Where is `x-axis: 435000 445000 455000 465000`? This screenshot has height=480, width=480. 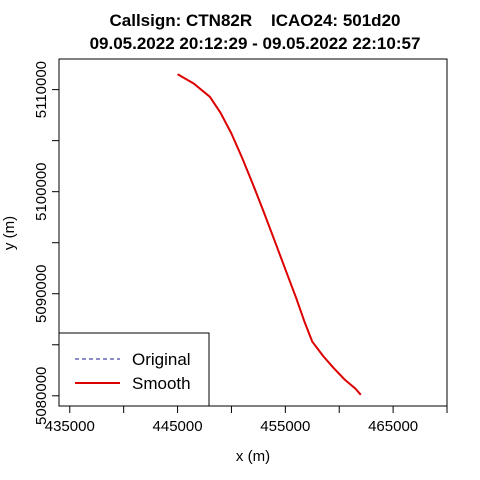
x-axis: 435000 445000 455000 465000 is located at coordinates (246, 420).